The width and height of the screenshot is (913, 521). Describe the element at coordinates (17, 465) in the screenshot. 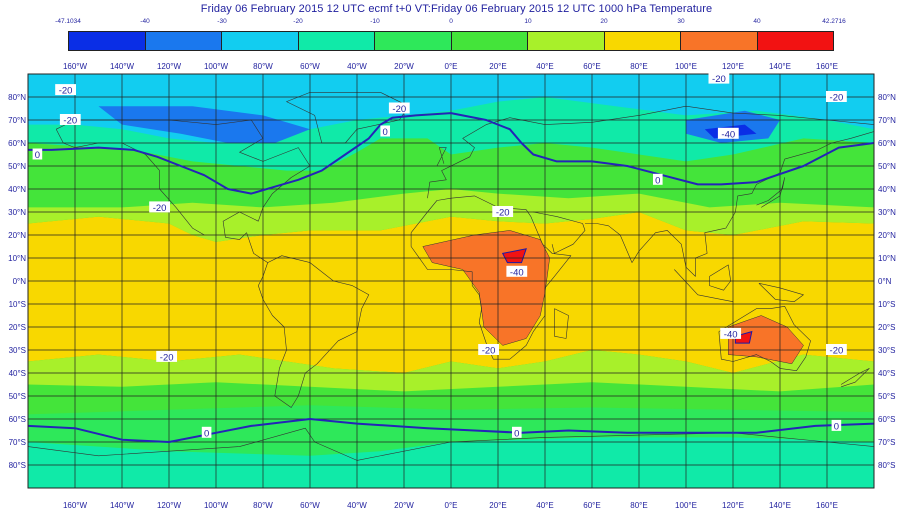

I see `lat-tick-label: 80°S` at that location.